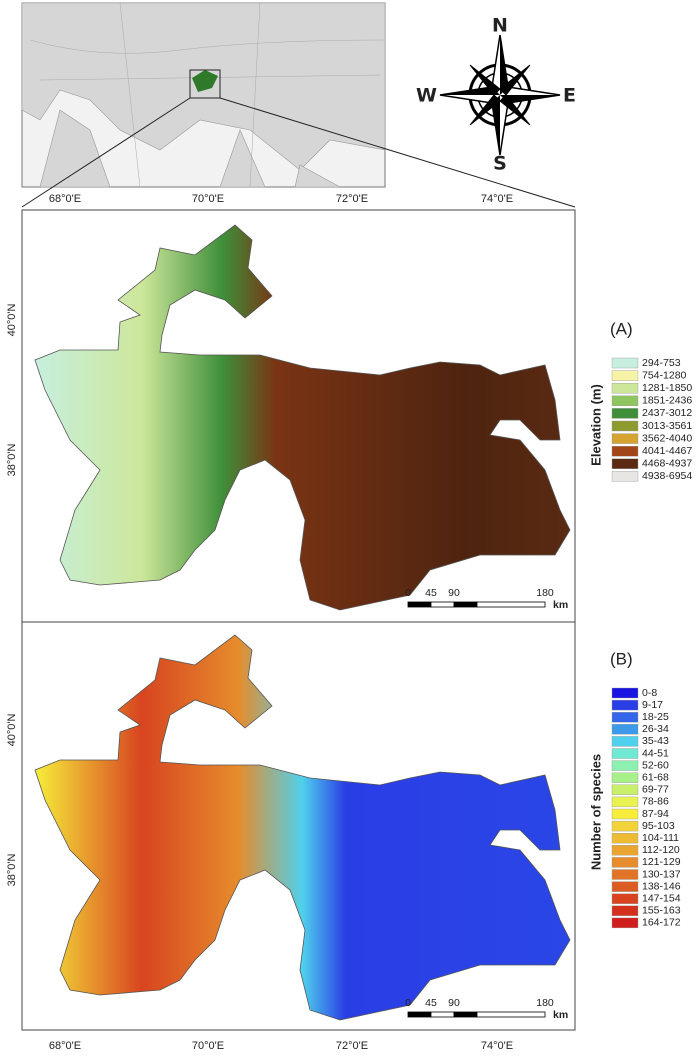  What do you see at coordinates (667, 413) in the screenshot?
I see `legend-label: 2437-3012` at bounding box center [667, 413].